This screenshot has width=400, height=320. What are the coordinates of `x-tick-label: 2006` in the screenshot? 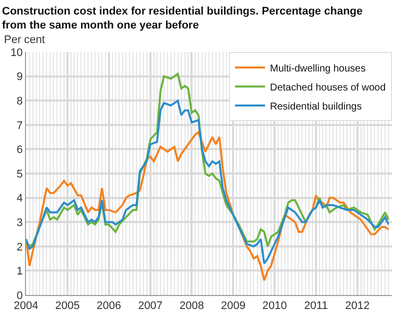 It's located at (109, 306).